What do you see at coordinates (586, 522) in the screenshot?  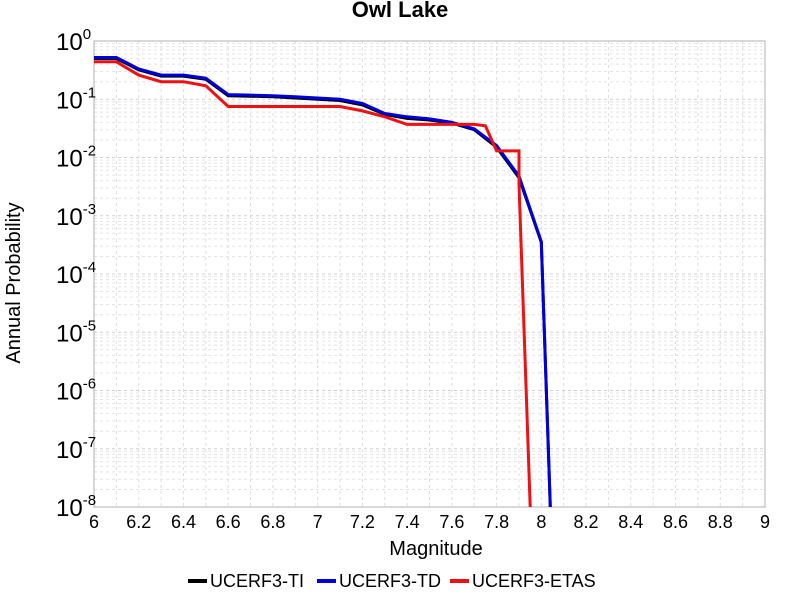 I see `x-tick-label: 8.2` at bounding box center [586, 522].